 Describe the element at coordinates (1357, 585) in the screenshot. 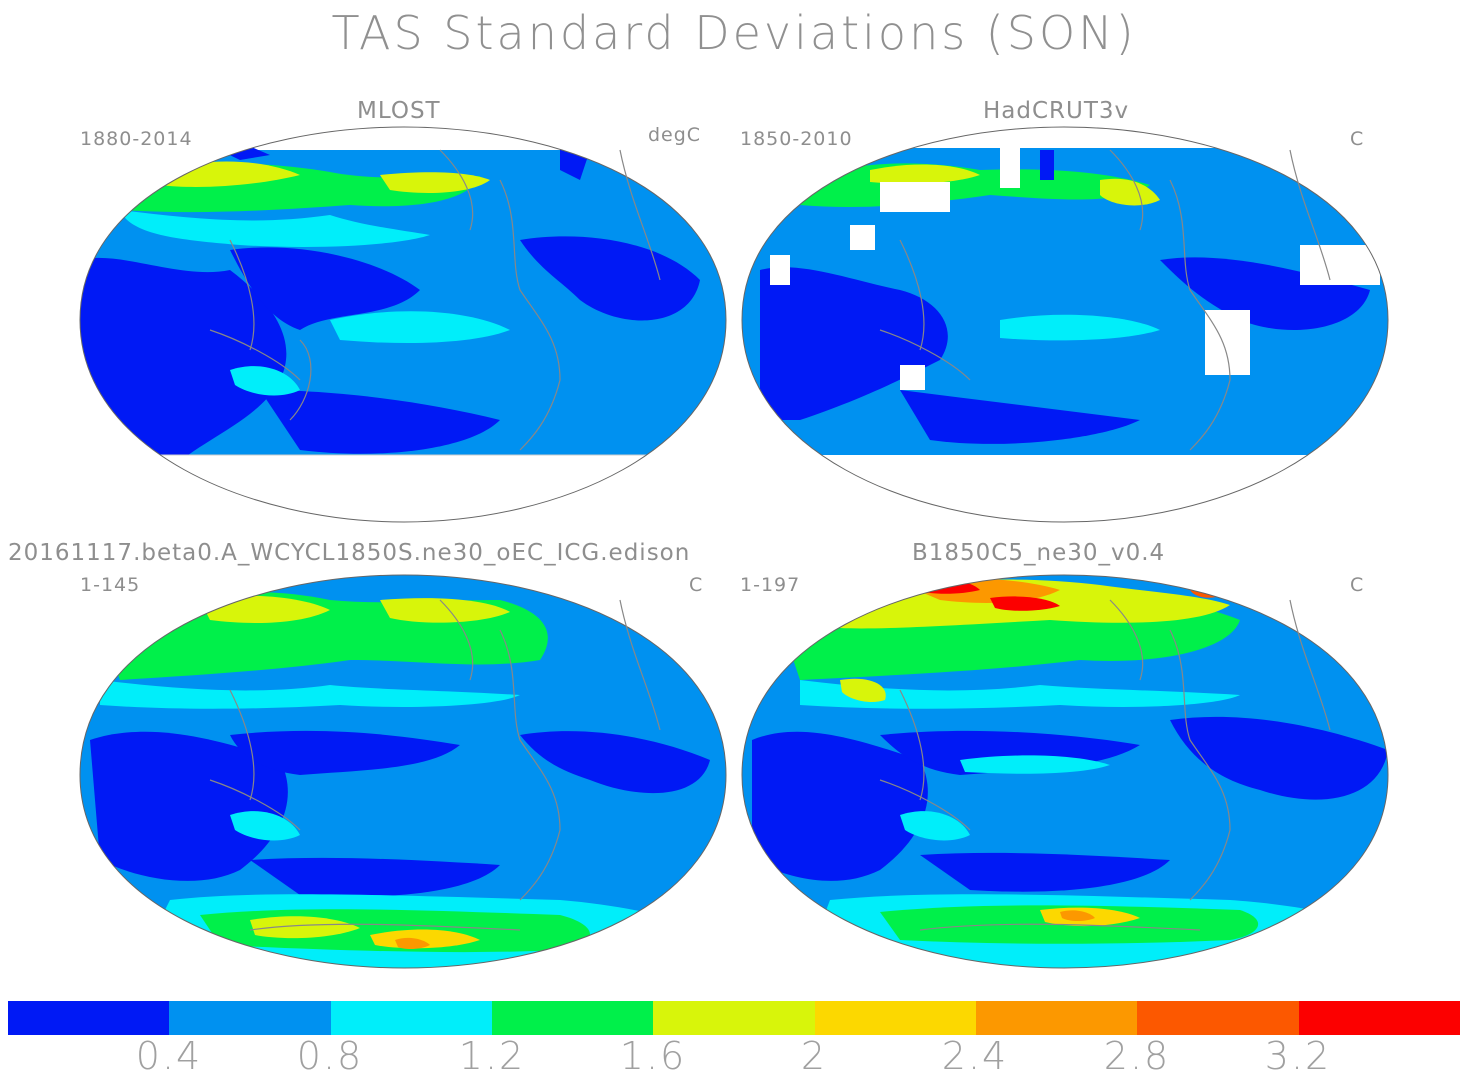

I see `panel-4-units: C` at that location.